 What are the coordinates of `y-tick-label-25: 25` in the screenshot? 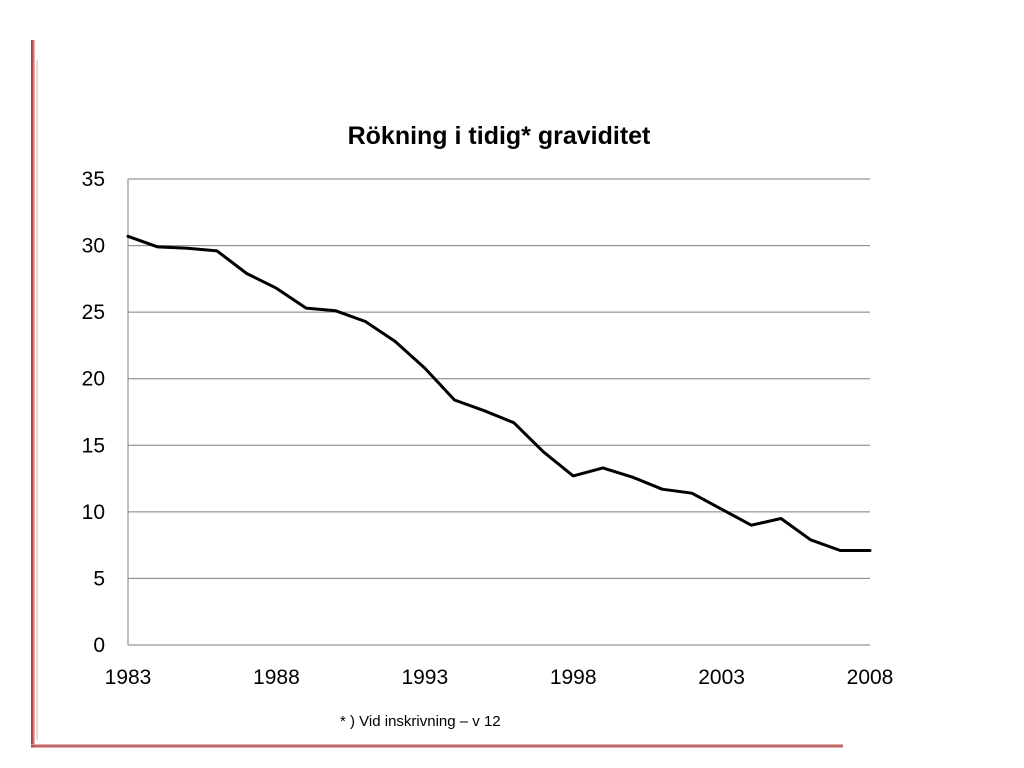 It's located at (93, 312).